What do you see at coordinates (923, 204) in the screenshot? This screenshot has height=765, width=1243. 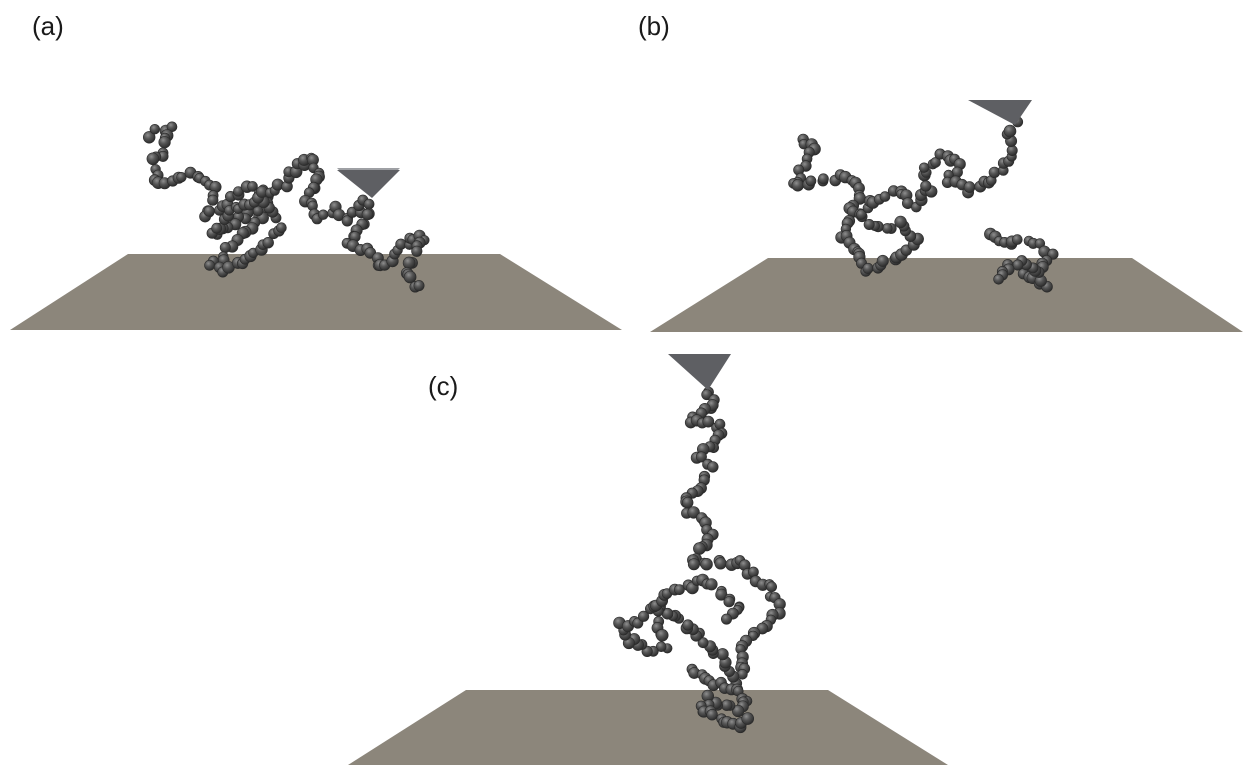 I see `panel-b-polymer-chain` at bounding box center [923, 204].